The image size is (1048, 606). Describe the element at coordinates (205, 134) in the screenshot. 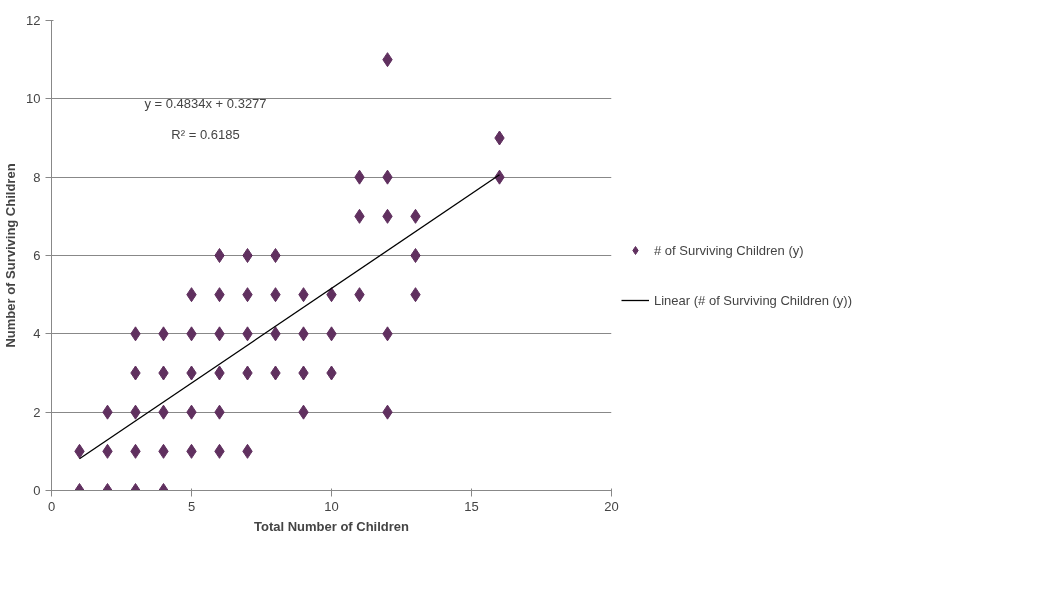

I see `annotation: R² = 0.6185` at that location.